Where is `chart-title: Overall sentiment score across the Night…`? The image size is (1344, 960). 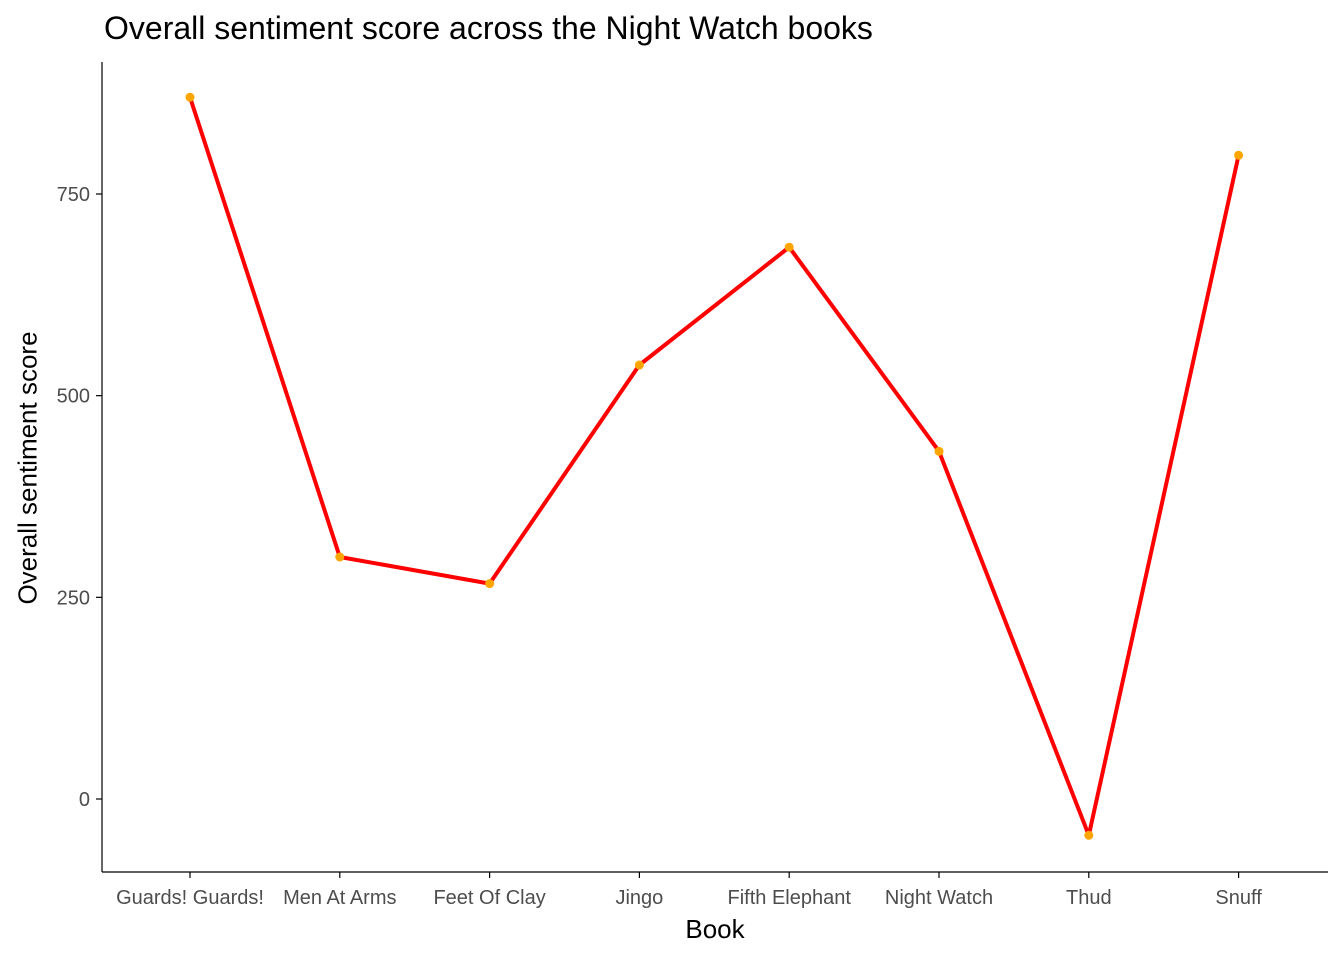
chart-title: Overall sentiment score across the Night… is located at coordinates (488, 28).